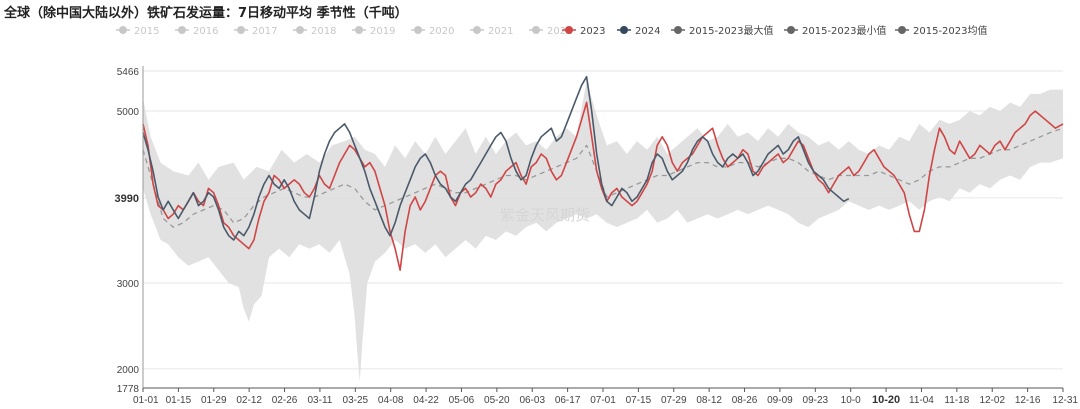 This screenshot has height=409, width=1080. I want to click on legend-item-2015-2023最大值: 2015-2023最大值, so click(722, 30).